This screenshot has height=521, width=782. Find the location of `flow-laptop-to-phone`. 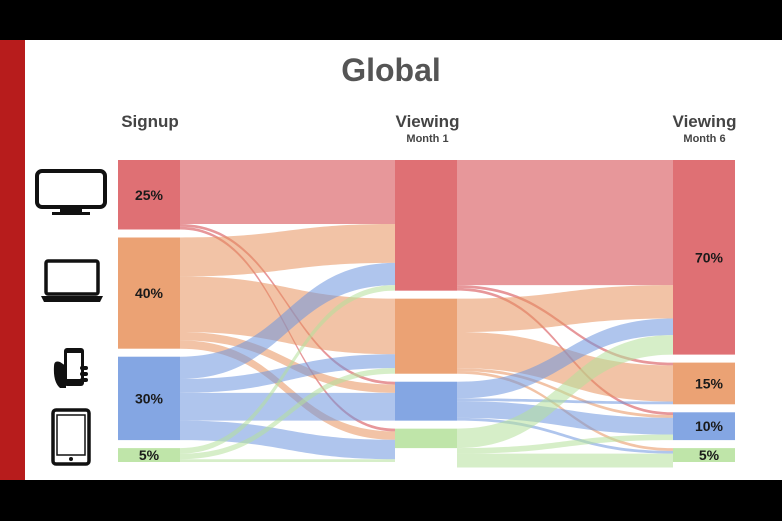

flow-laptop-to-phone is located at coordinates (287, 362).